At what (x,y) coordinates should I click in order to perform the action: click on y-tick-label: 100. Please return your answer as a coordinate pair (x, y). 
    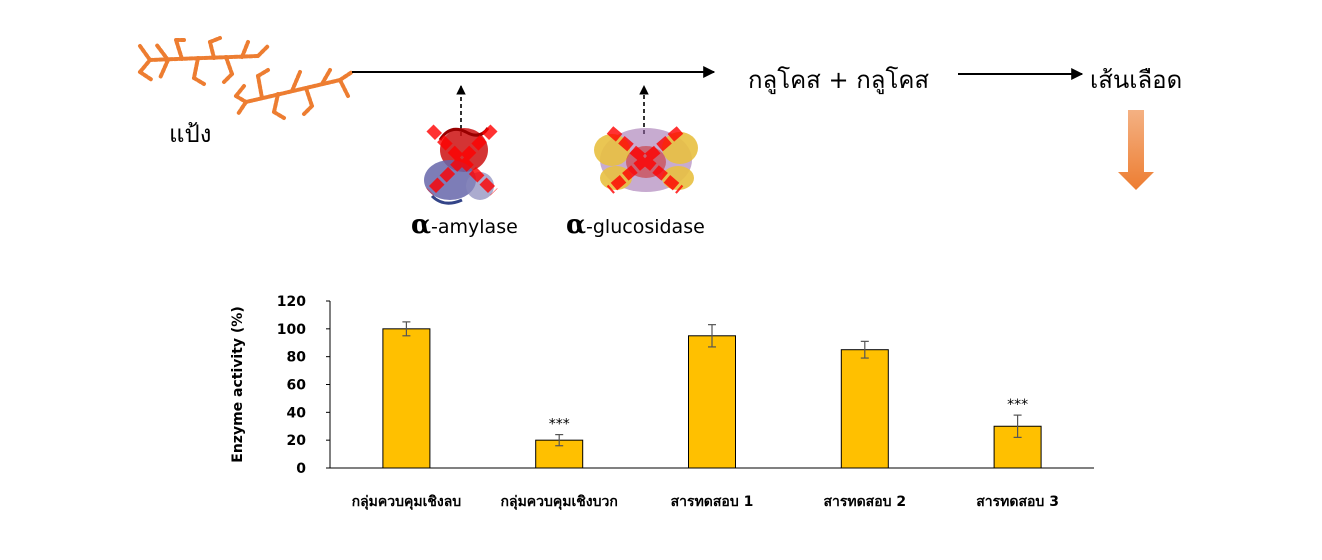
    Looking at the image, I should click on (291, 330).